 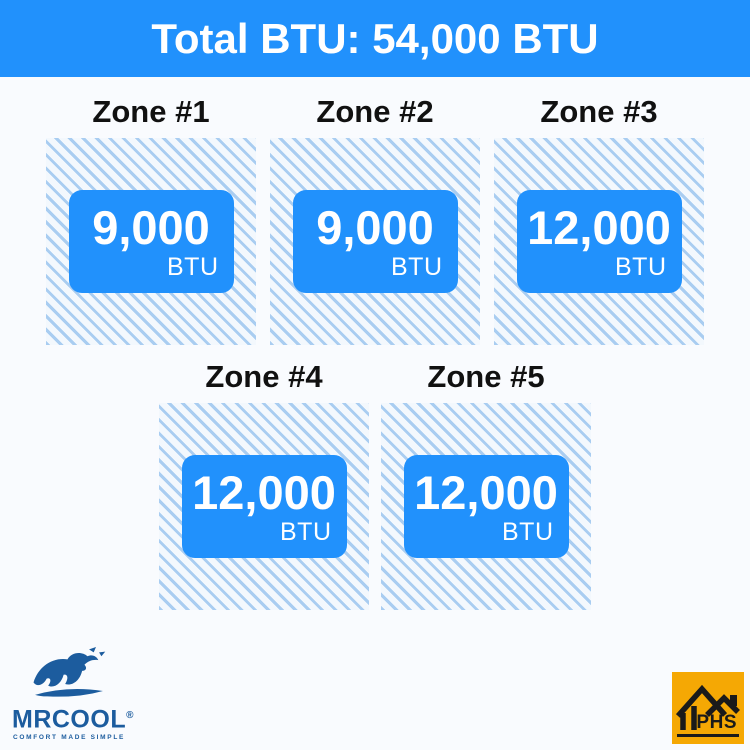 I want to click on phs-underline, so click(x=708, y=735).